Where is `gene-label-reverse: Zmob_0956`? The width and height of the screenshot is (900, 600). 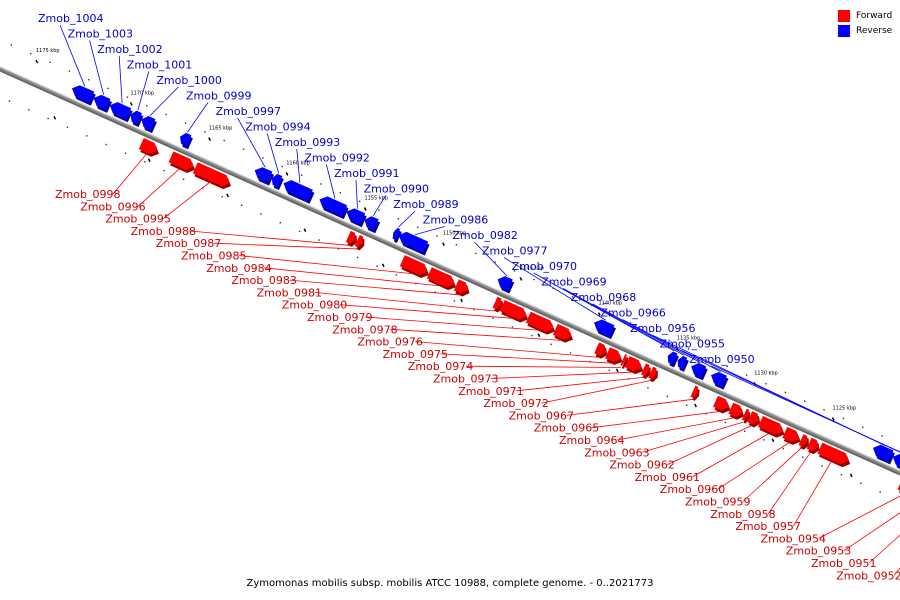
gene-label-reverse: Zmob_0956 is located at coordinates (662, 328).